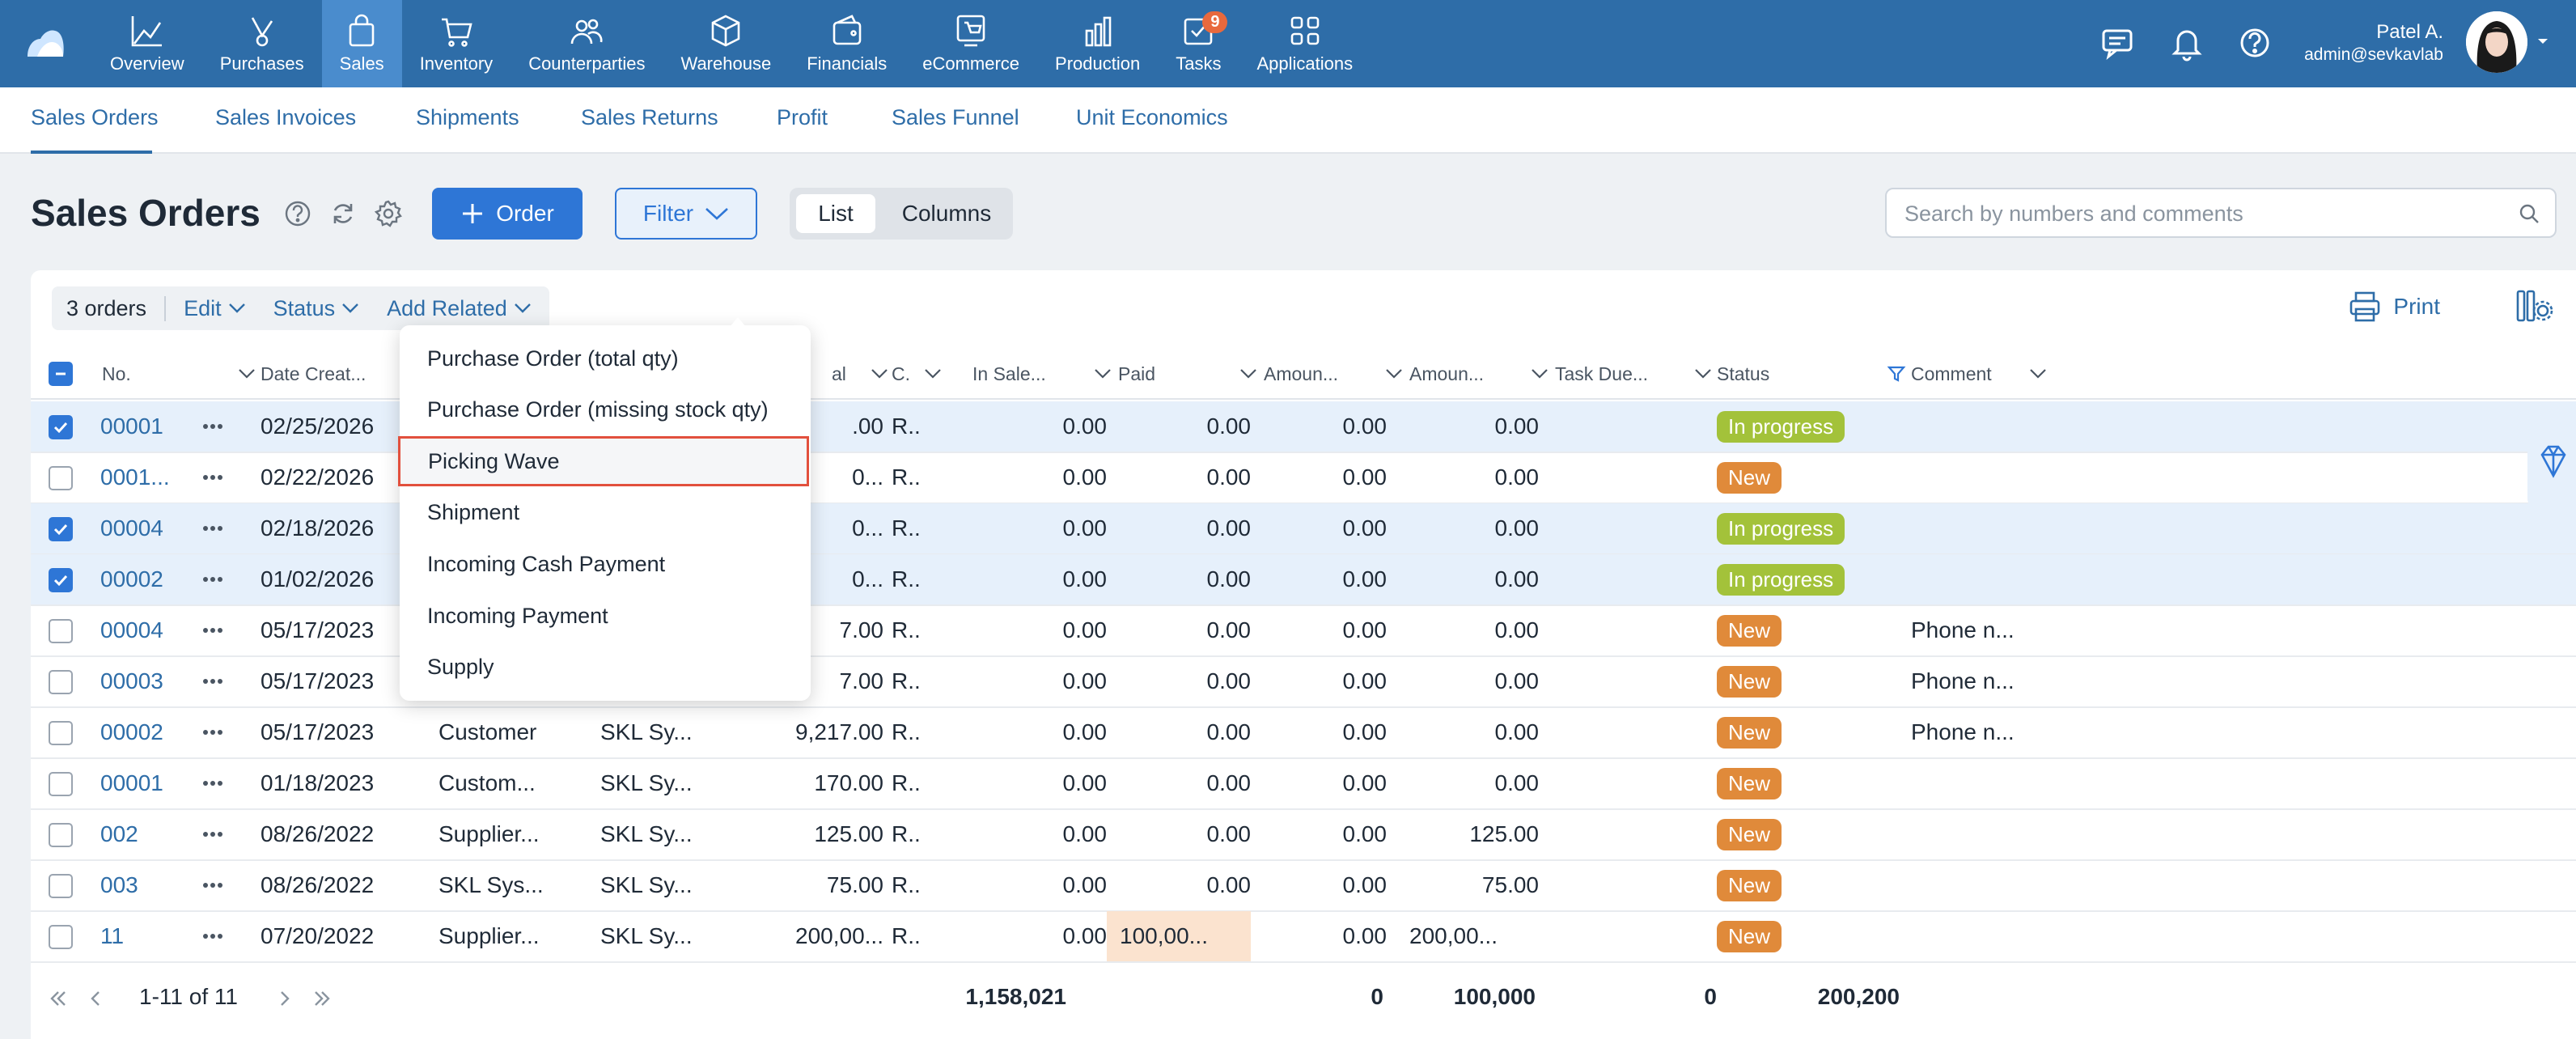  What do you see at coordinates (2186, 42) in the screenshot?
I see `bell-icon` at bounding box center [2186, 42].